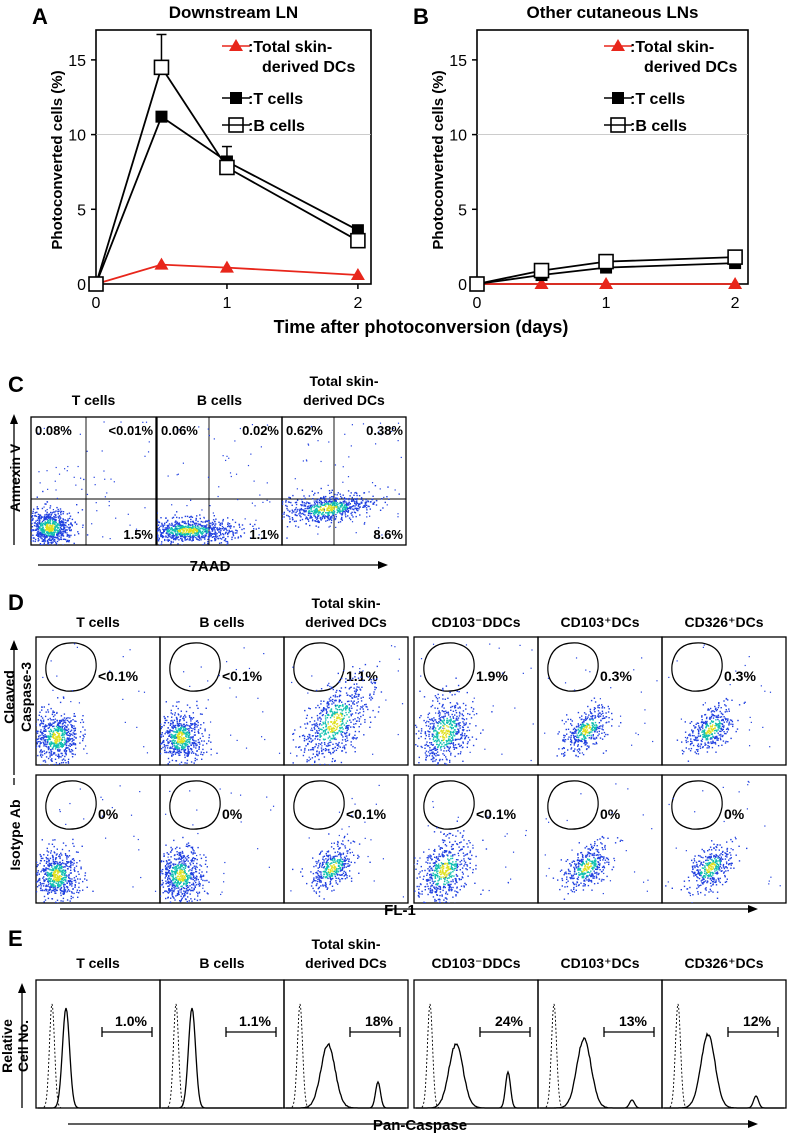 This screenshot has height=1137, width=790. What do you see at coordinates (219, 400) in the screenshot?
I see `plot-title: B cells` at bounding box center [219, 400].